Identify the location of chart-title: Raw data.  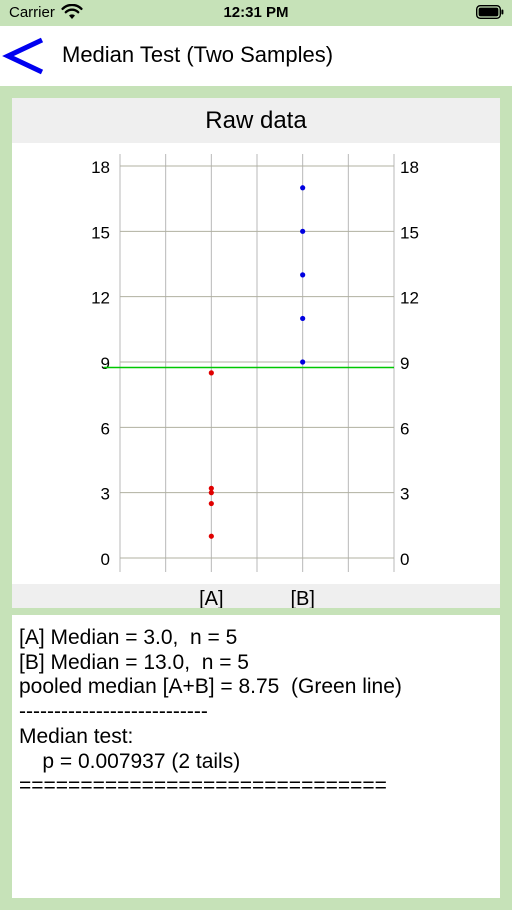
(256, 120).